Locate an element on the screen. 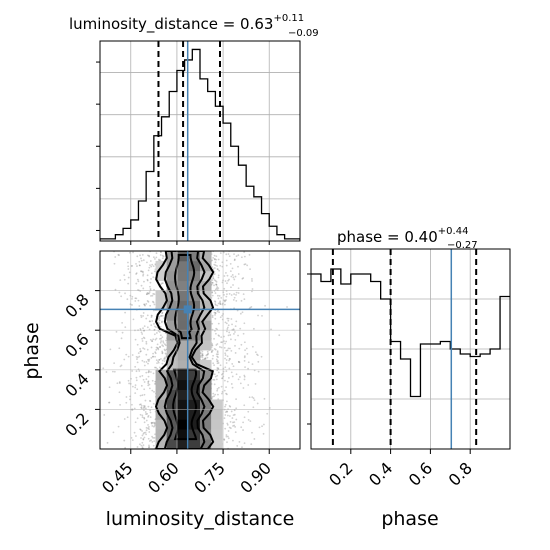 Image resolution: width=550 pixels, height=550 pixels. xtick-label-ld-0: 0.45 is located at coordinates (117, 477).